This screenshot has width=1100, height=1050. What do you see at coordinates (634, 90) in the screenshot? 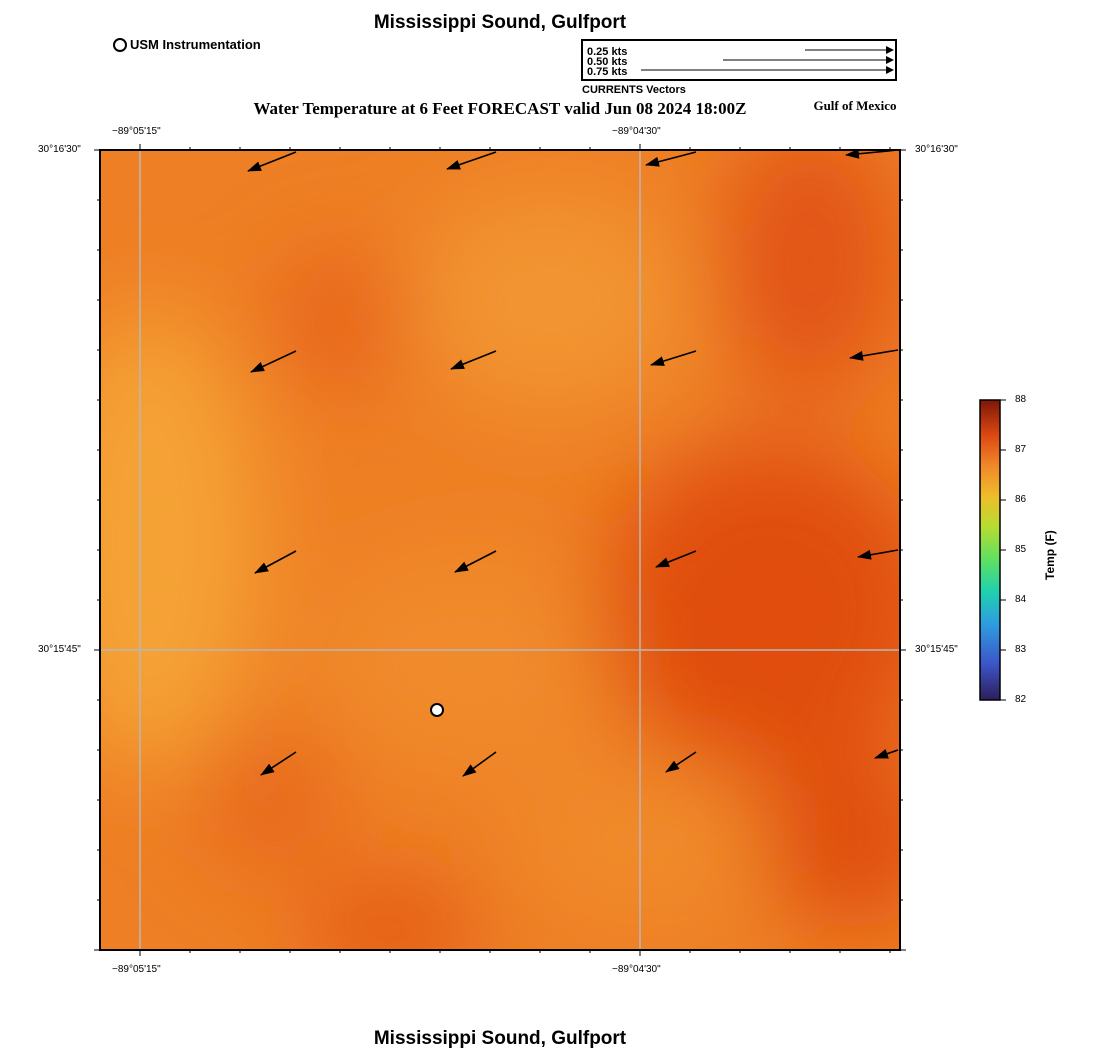
I see `vector-legend-caption: CURRENTS Vectors` at bounding box center [634, 90].